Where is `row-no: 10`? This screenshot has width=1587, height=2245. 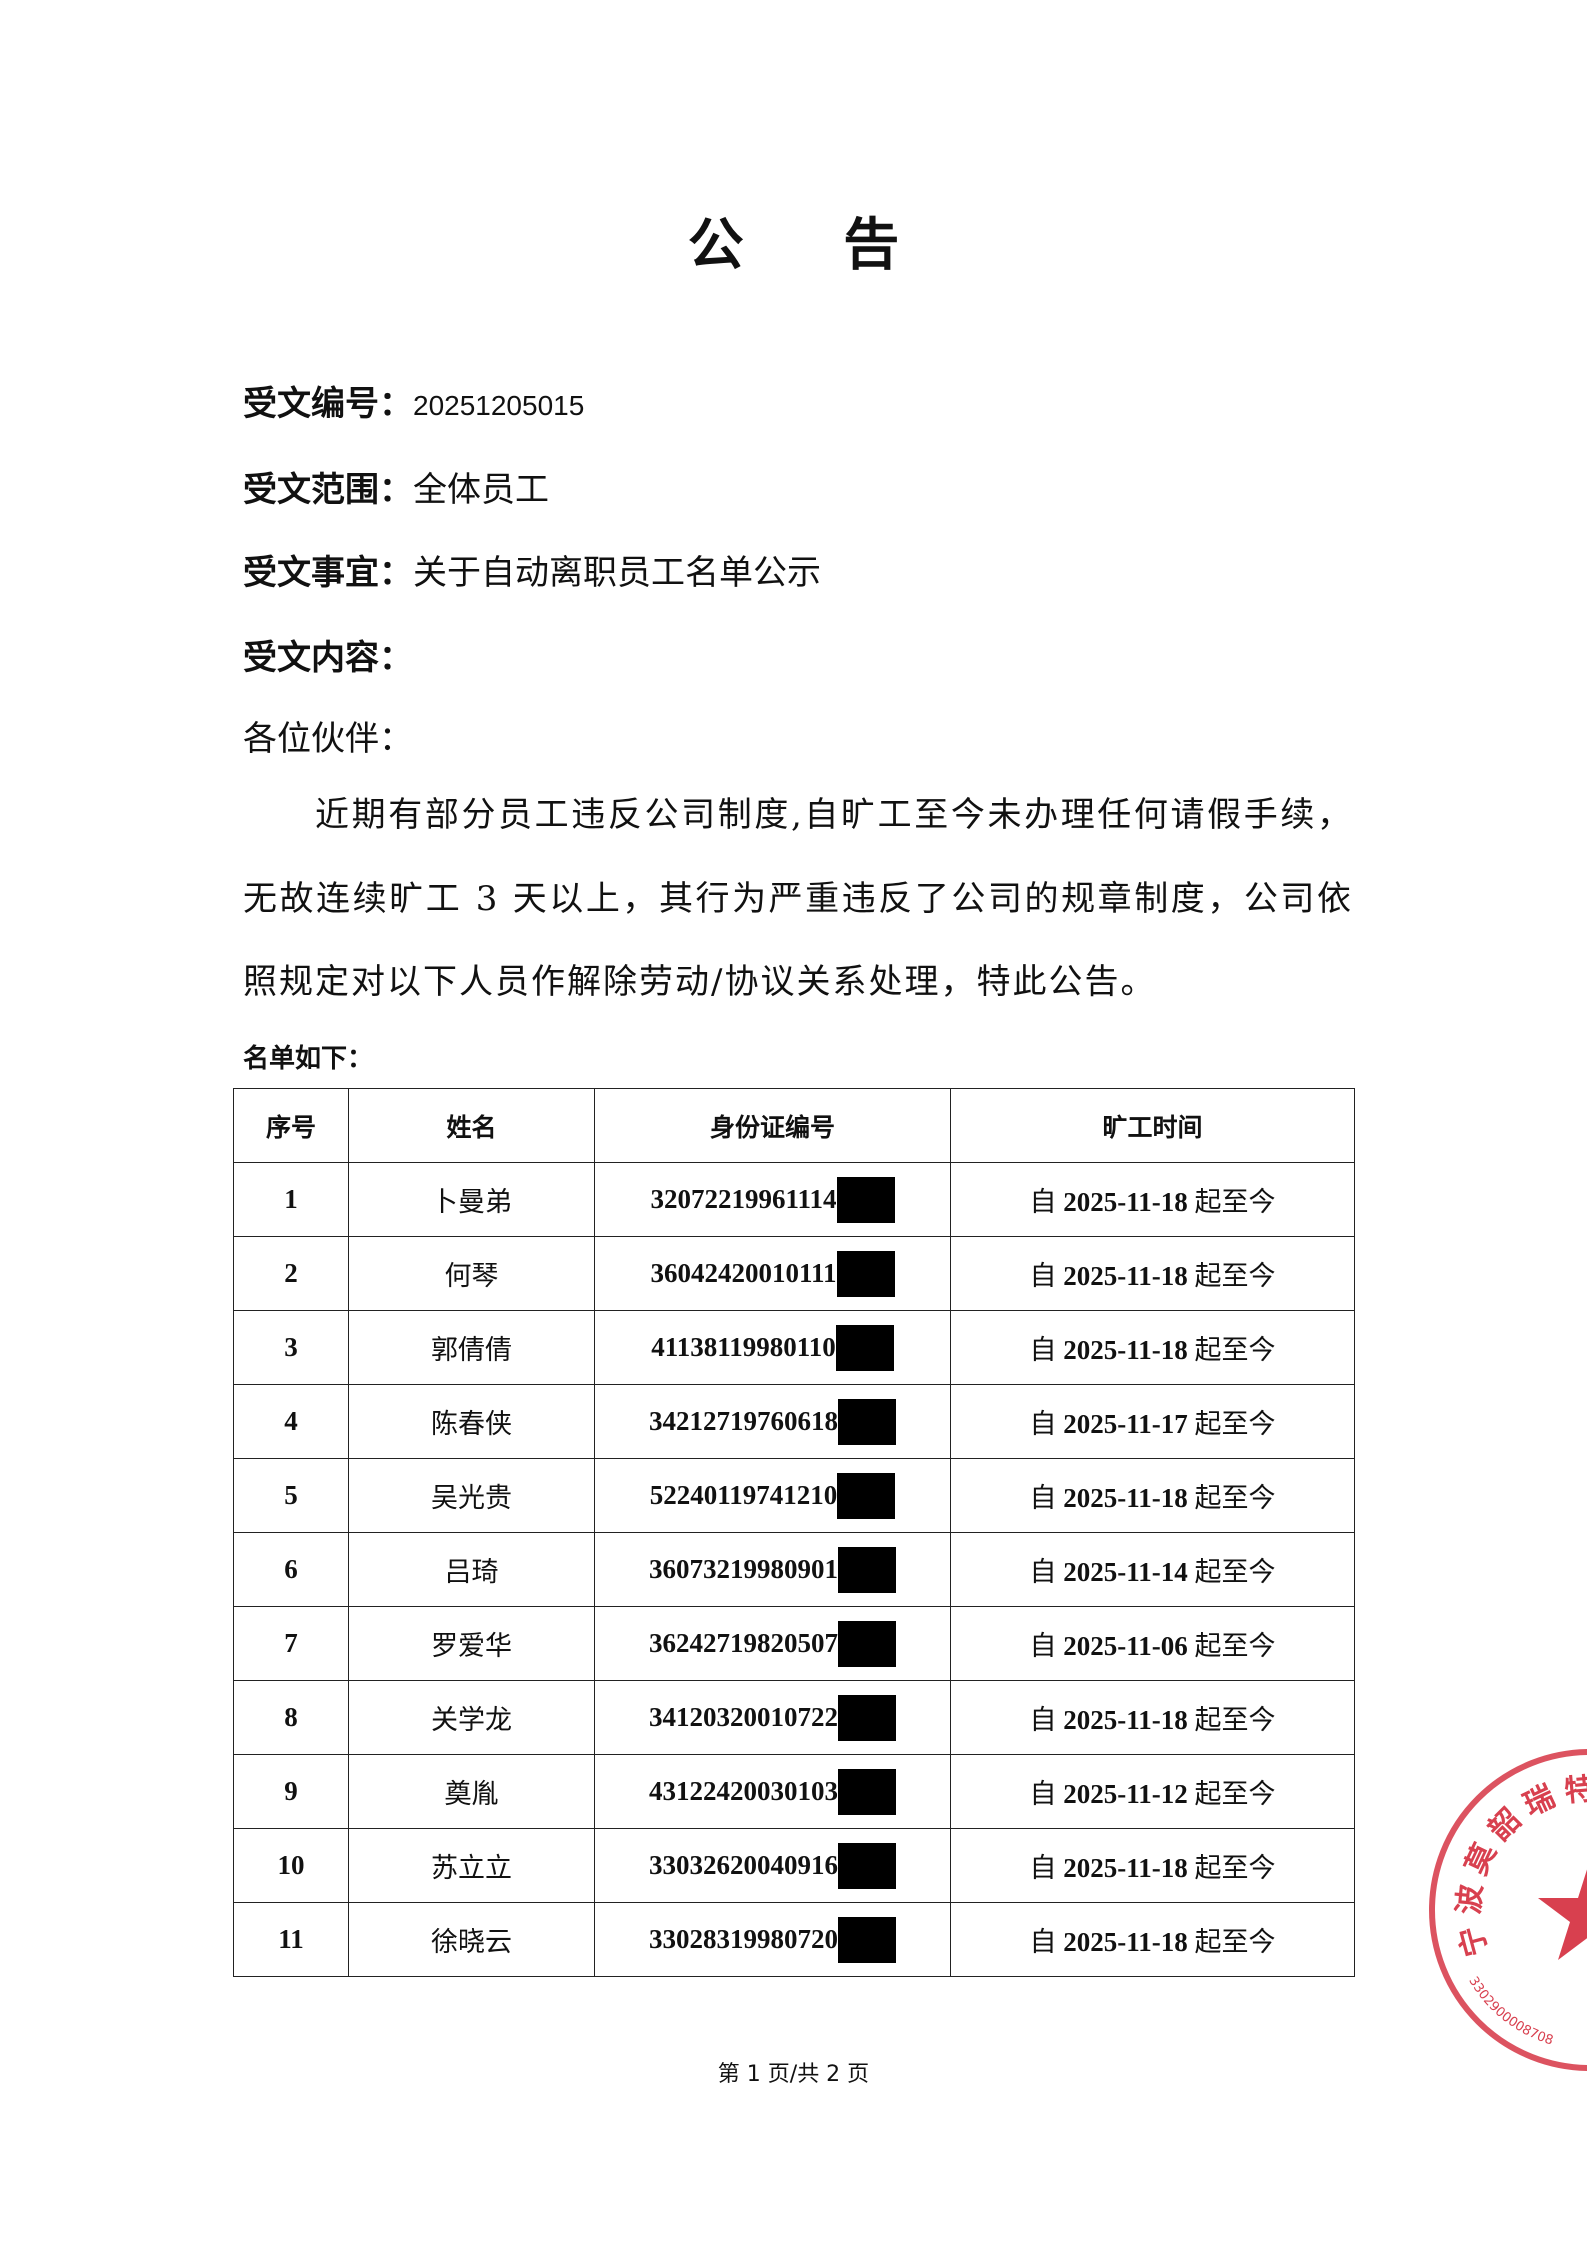
row-no: 10 is located at coordinates (291, 1865).